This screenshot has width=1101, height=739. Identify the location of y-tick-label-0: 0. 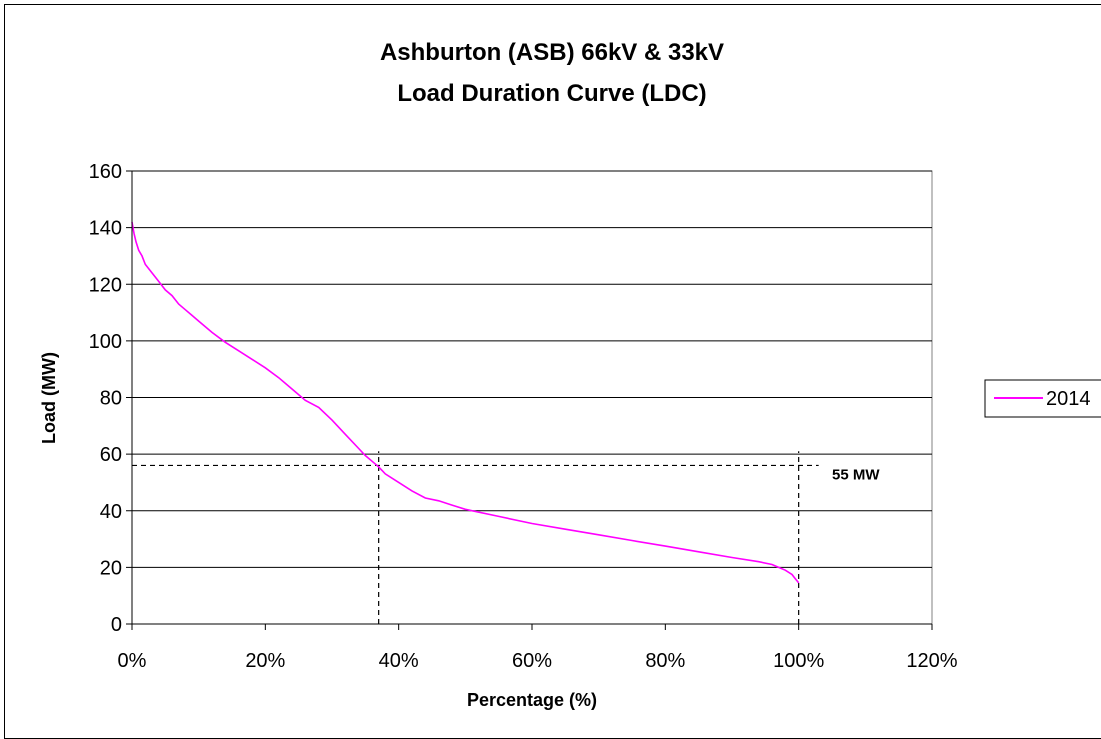
(116, 625).